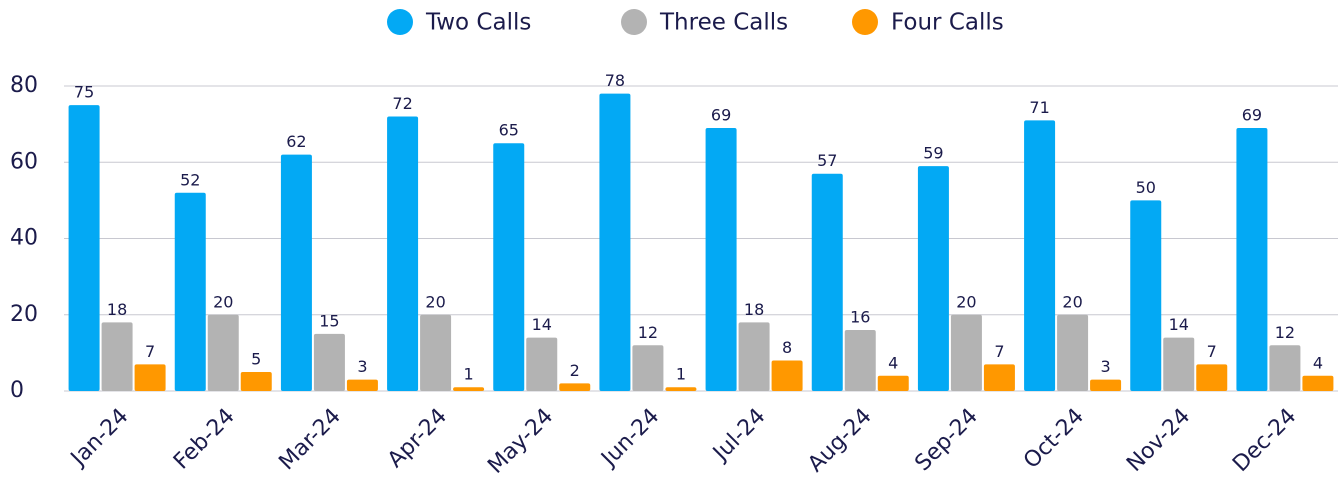  Describe the element at coordinates (24, 314) in the screenshot. I see `y-tick-label: 20` at that location.